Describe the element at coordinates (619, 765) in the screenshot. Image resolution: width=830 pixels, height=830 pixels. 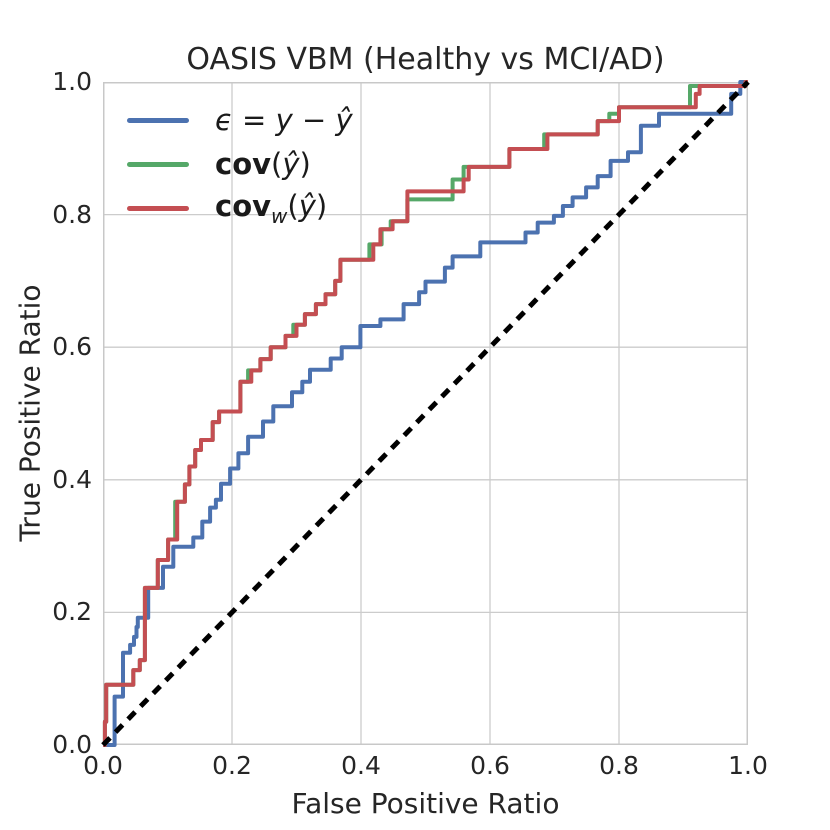
I see `x-tick-label: 0.8` at that location.